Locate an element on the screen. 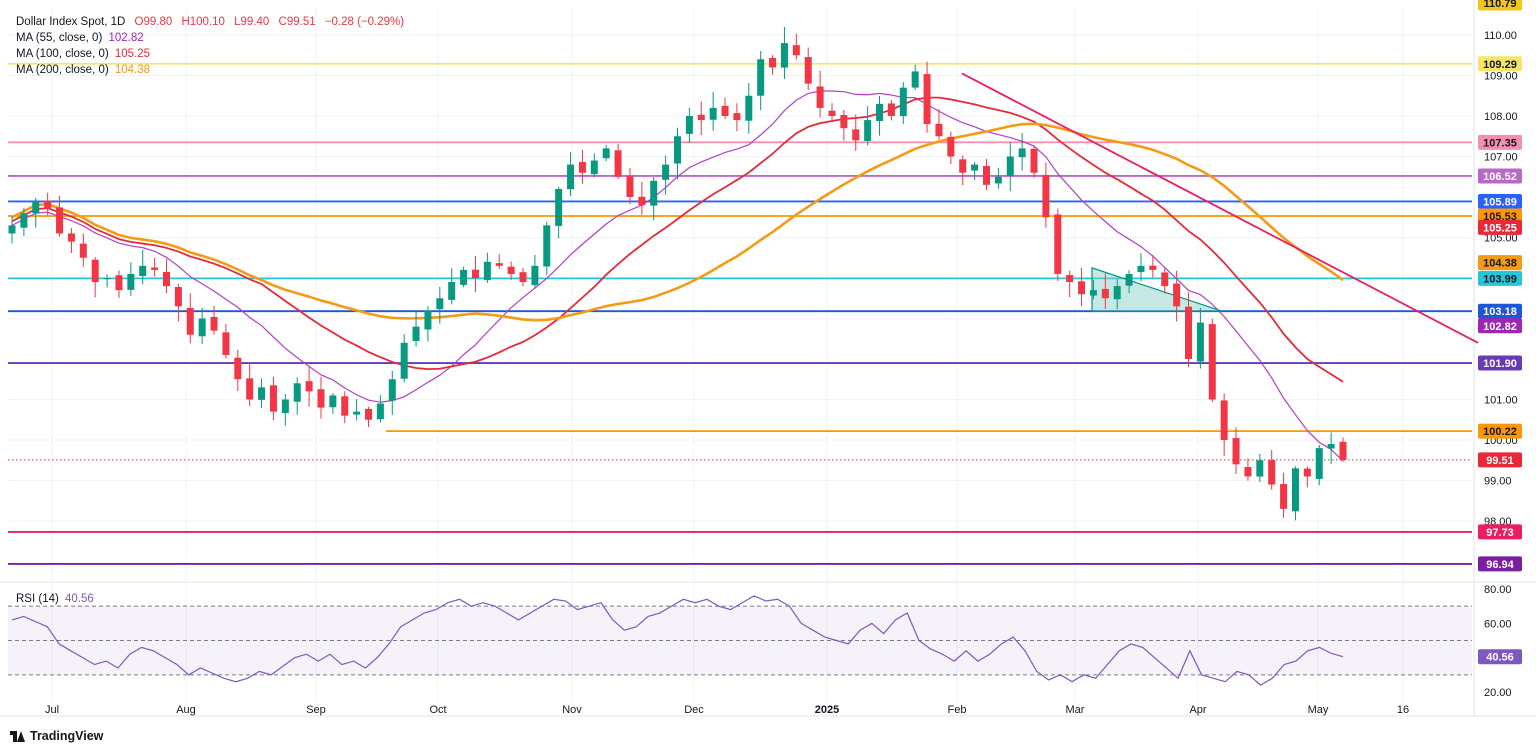 This screenshot has width=1536, height=753. time-tick-6: 2025 is located at coordinates (827, 710).